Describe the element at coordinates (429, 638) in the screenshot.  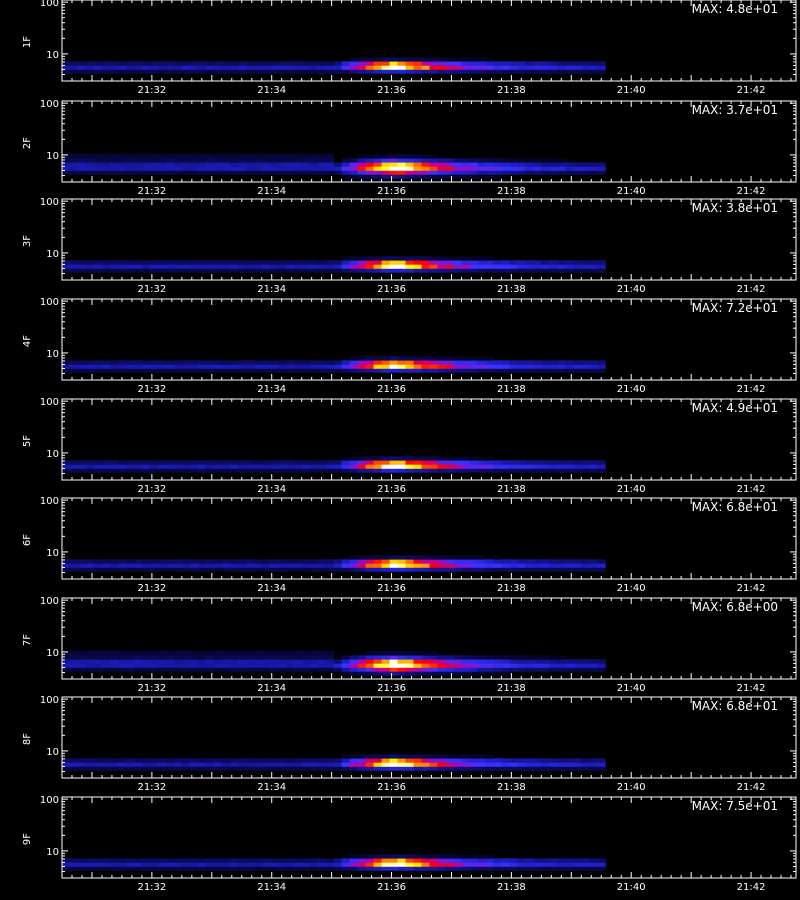
I see `panel-frame` at that location.